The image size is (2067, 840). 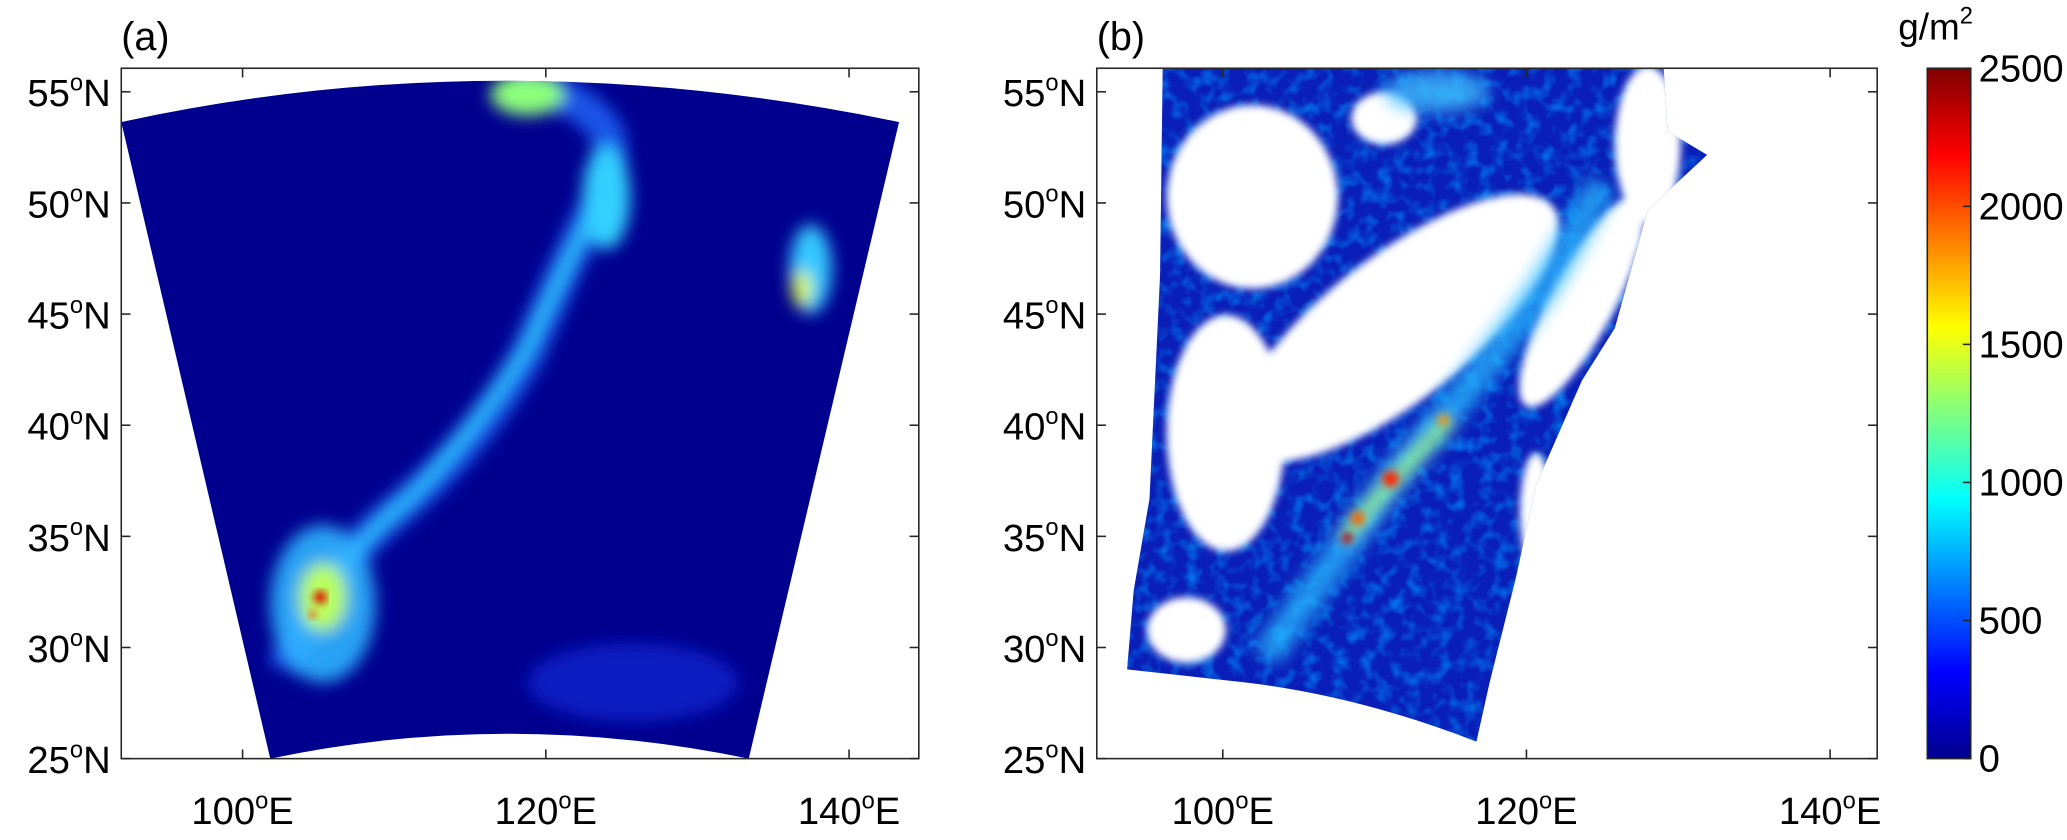 What do you see at coordinates (1949, 413) in the screenshot?
I see `colorbar` at bounding box center [1949, 413].